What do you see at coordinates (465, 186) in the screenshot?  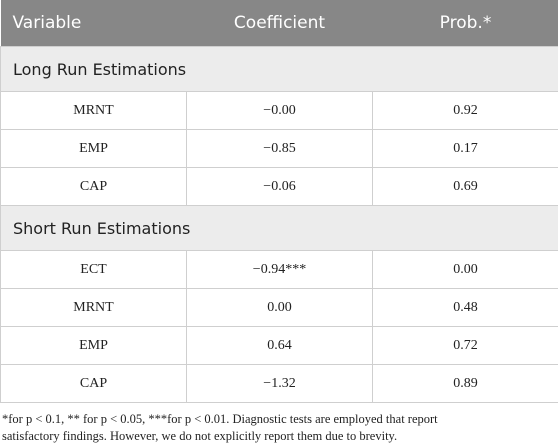 I see `cell: 0.69` at bounding box center [465, 186].